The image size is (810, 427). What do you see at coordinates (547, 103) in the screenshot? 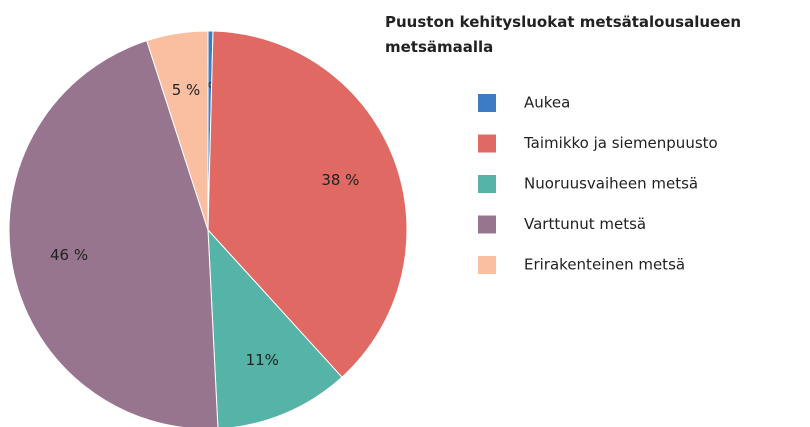
I see `legend-label: Aukea` at bounding box center [547, 103].